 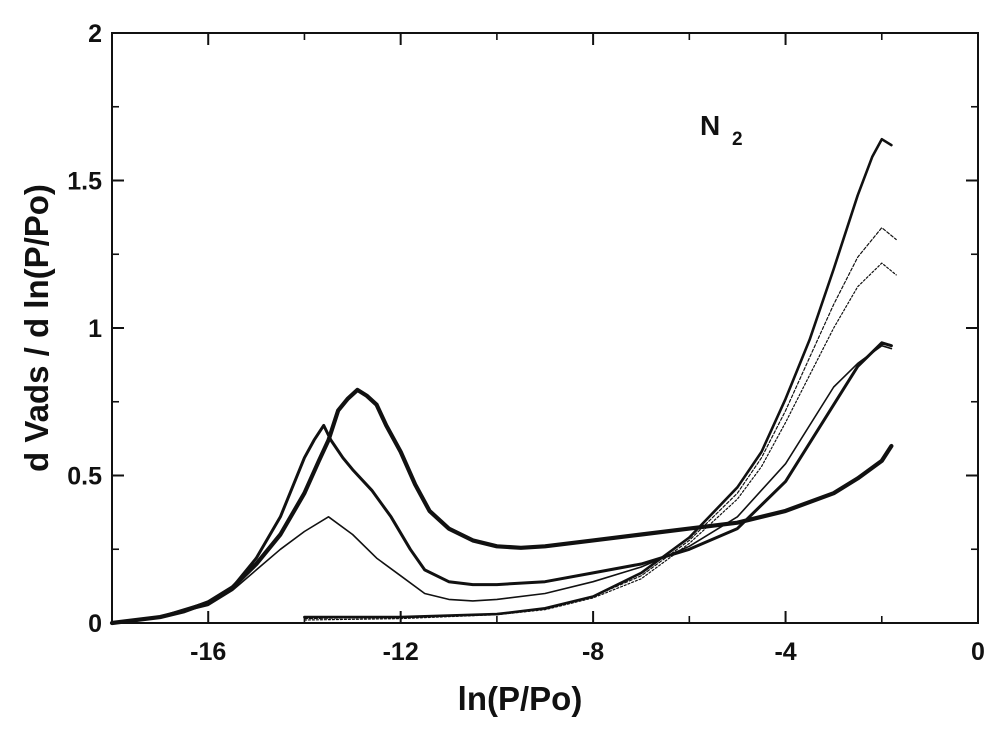 I want to click on x-tick-label: -4, so click(x=785, y=652).